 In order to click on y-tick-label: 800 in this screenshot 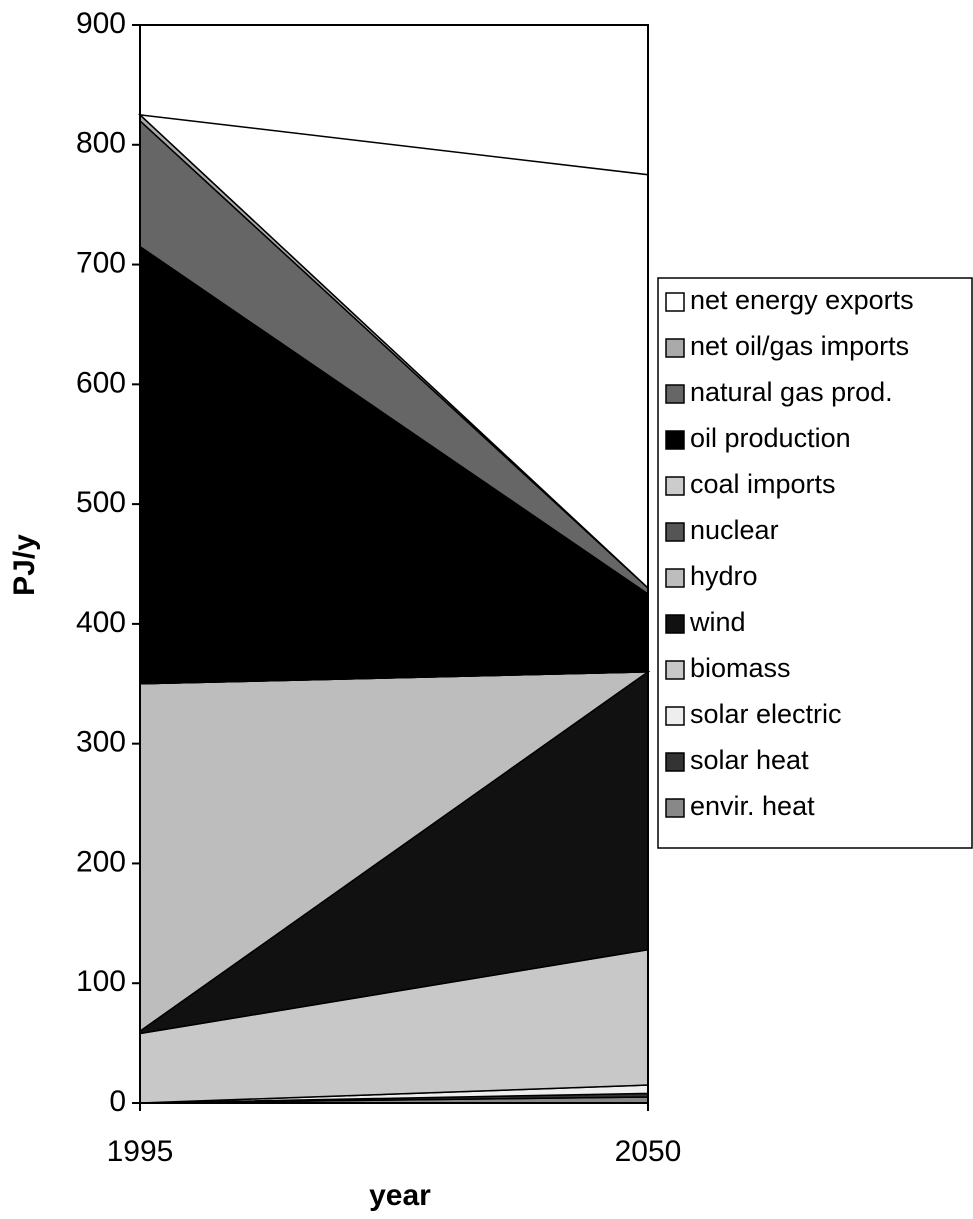, I will do `click(101, 143)`.